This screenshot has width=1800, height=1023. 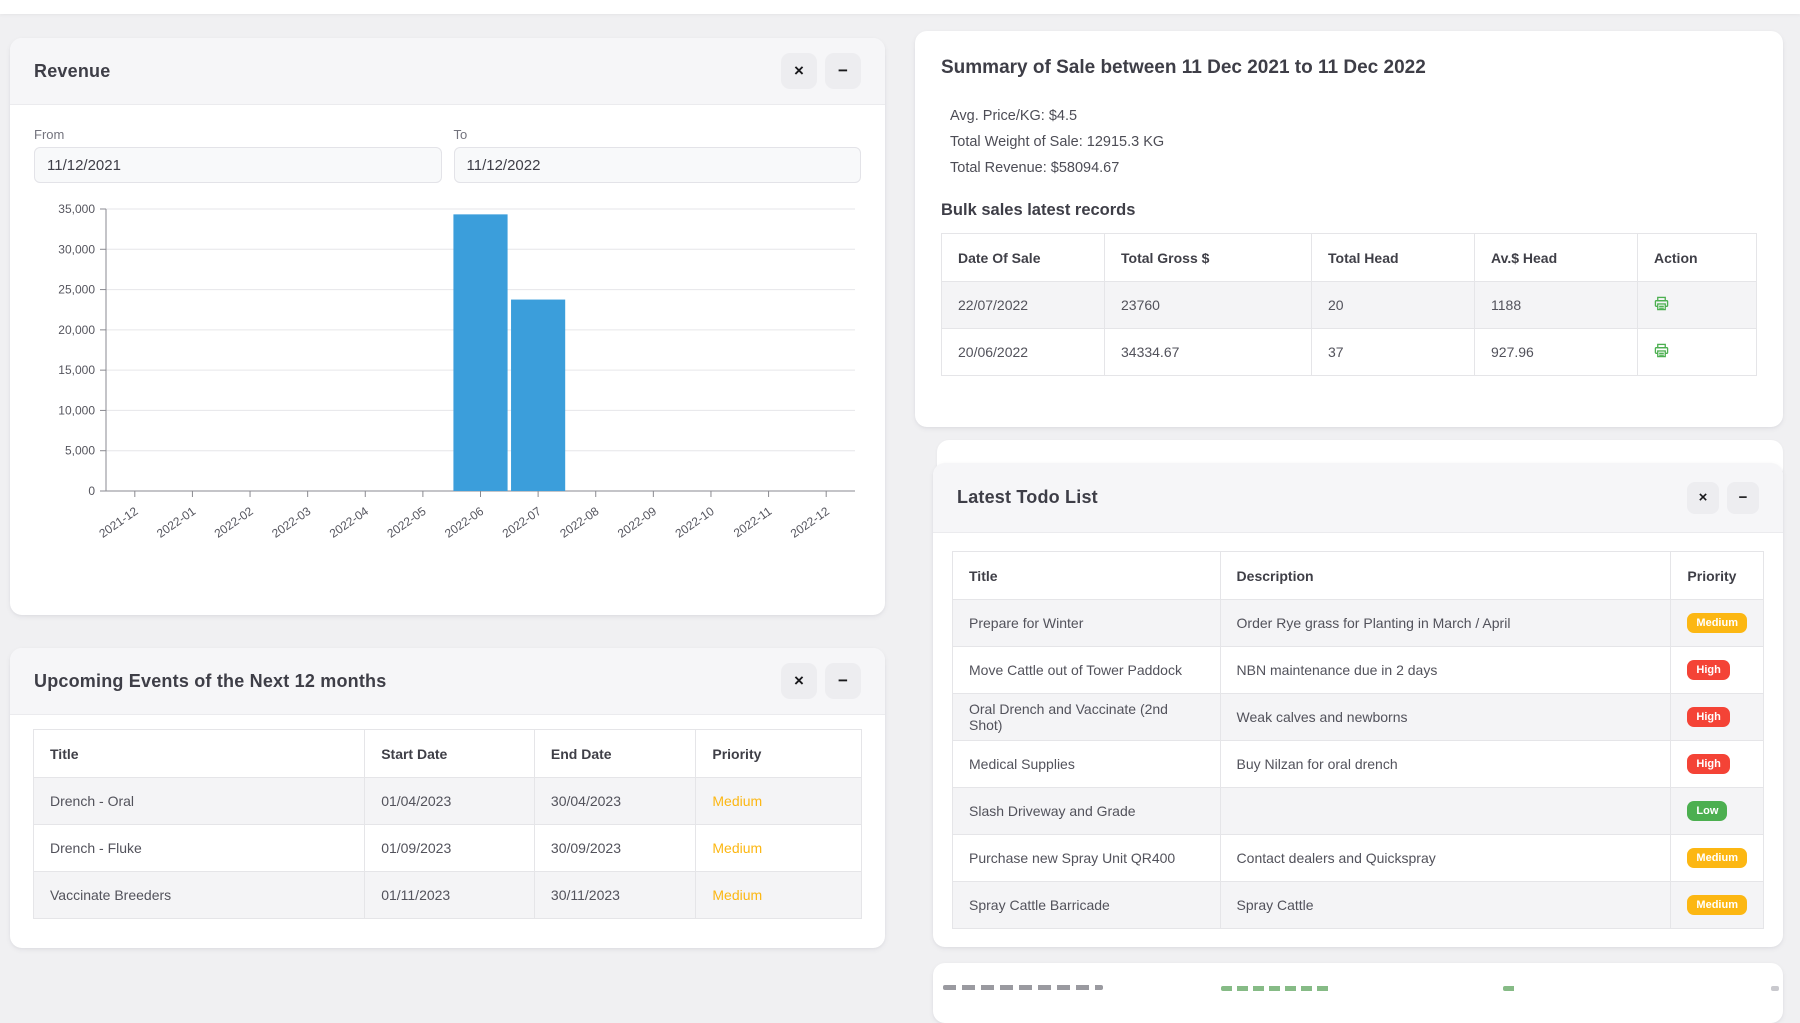 I want to click on table-cell: Buy Nilzan for oral drench, so click(x=1445, y=764).